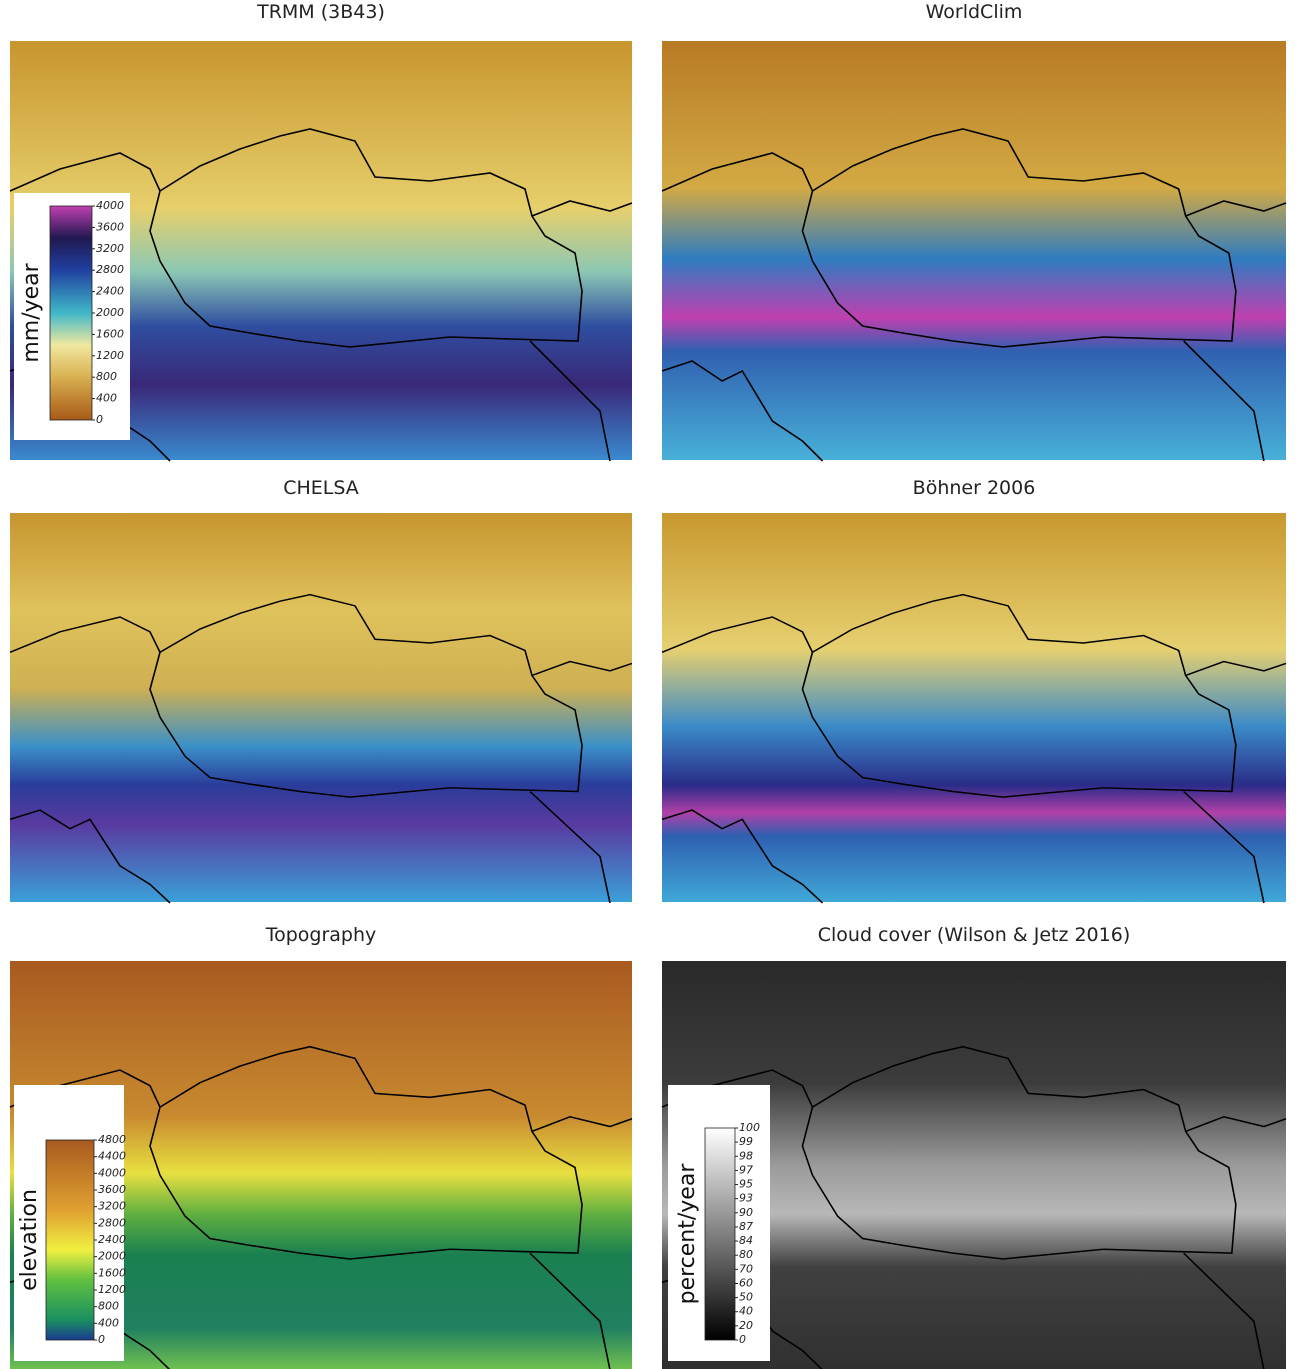 This screenshot has height=1369, width=1296. Describe the element at coordinates (746, 1268) in the screenshot. I see `tick-label: 70` at that location.